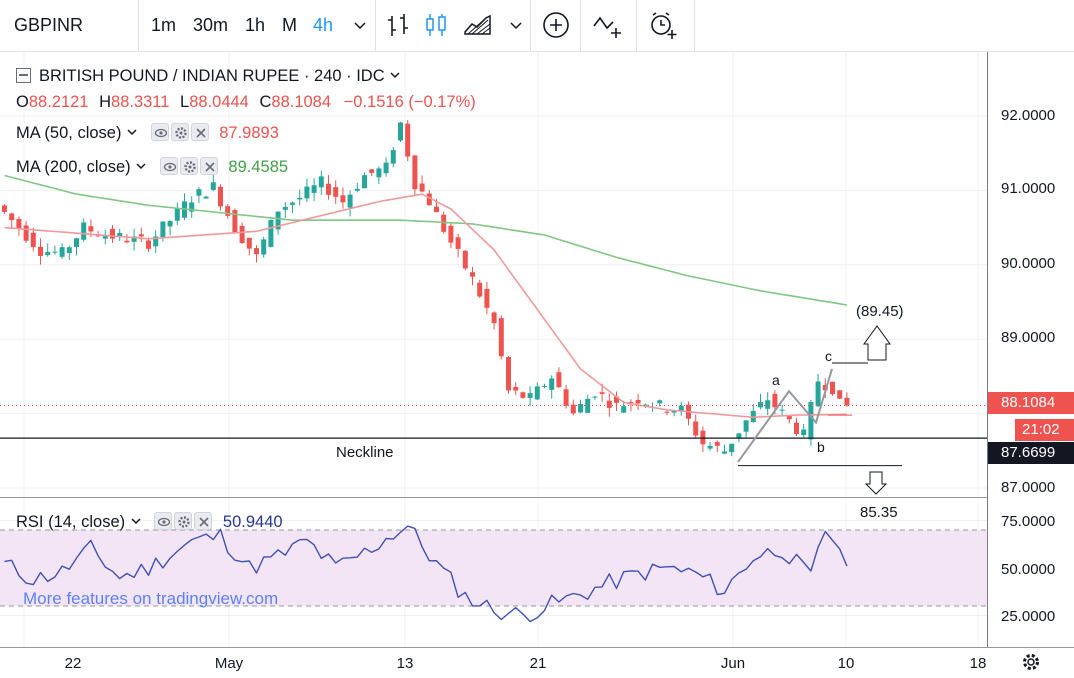 This screenshot has width=1074, height=678. What do you see at coordinates (1031, 453) in the screenshot?
I see `neckline-price-tag: 87.6699` at bounding box center [1031, 453].